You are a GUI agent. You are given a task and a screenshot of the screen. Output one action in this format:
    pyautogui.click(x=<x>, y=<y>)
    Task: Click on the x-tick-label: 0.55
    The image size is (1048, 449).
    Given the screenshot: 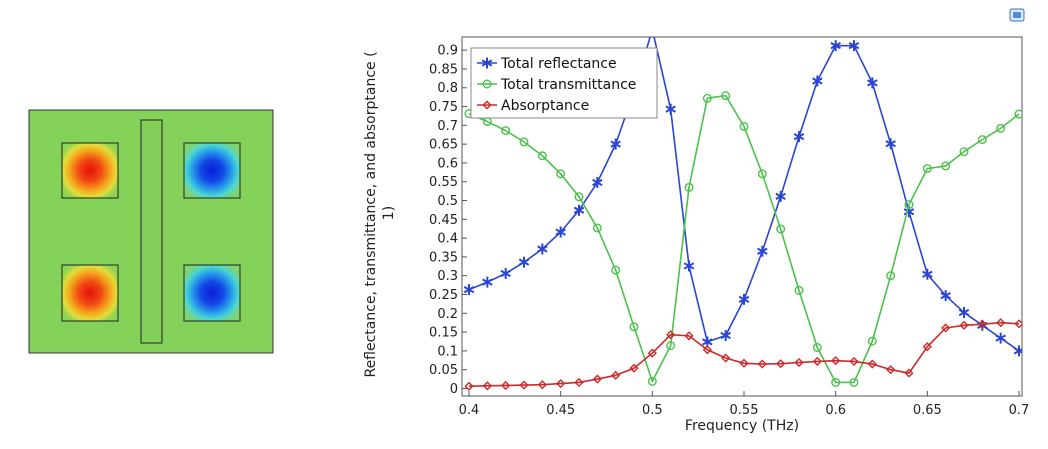 What is the action you would take?
    pyautogui.click(x=744, y=410)
    